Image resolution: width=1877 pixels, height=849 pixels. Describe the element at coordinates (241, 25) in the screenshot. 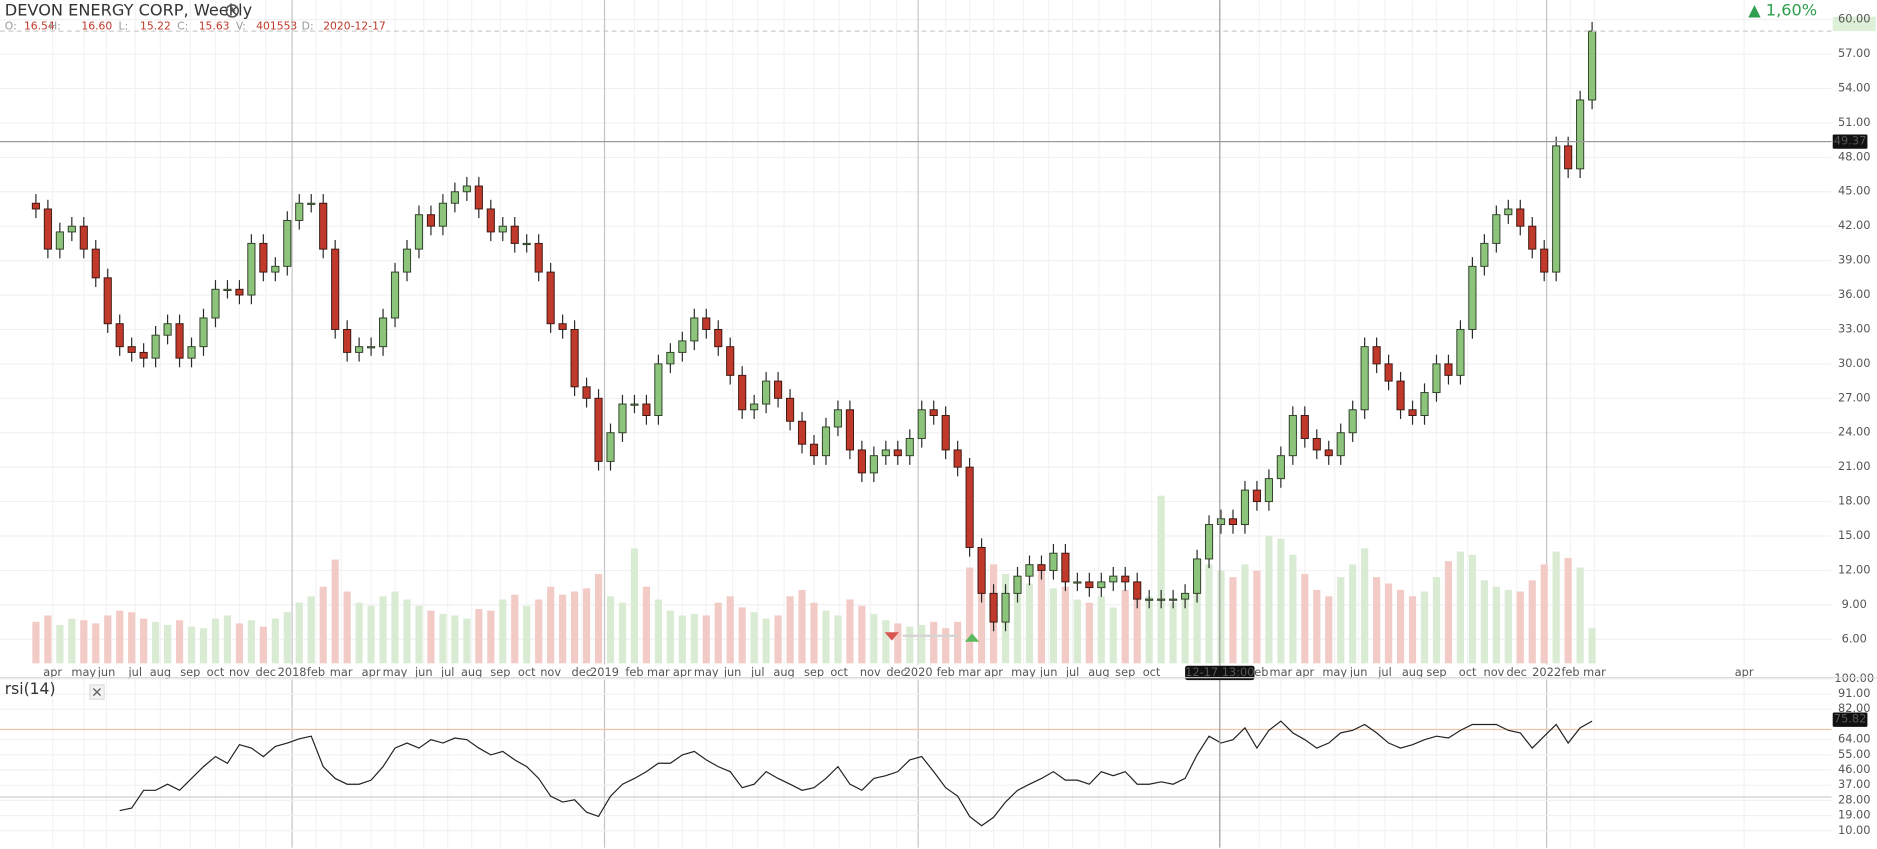

I see `ohlc-label: V:` at that location.